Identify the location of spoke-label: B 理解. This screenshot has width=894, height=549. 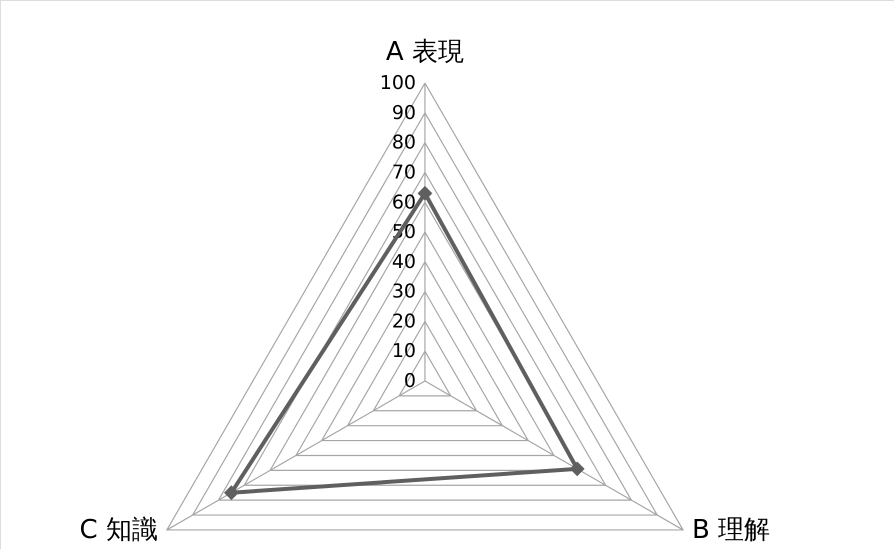
(731, 529).